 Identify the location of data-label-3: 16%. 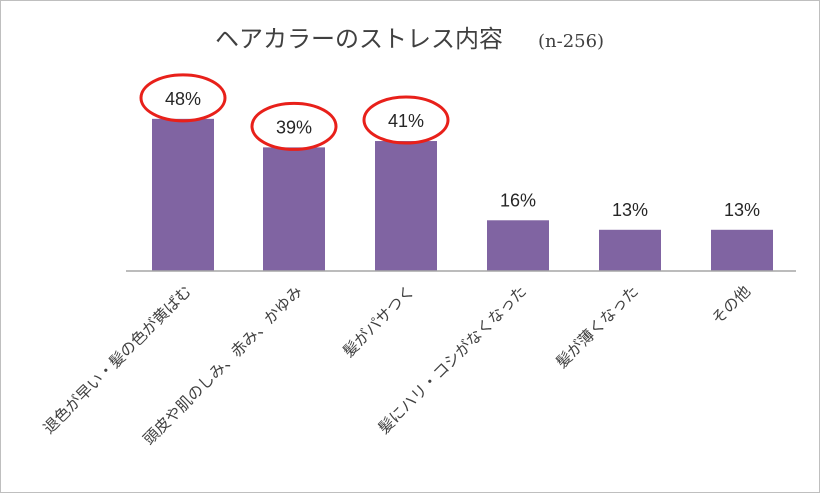
(518, 200).